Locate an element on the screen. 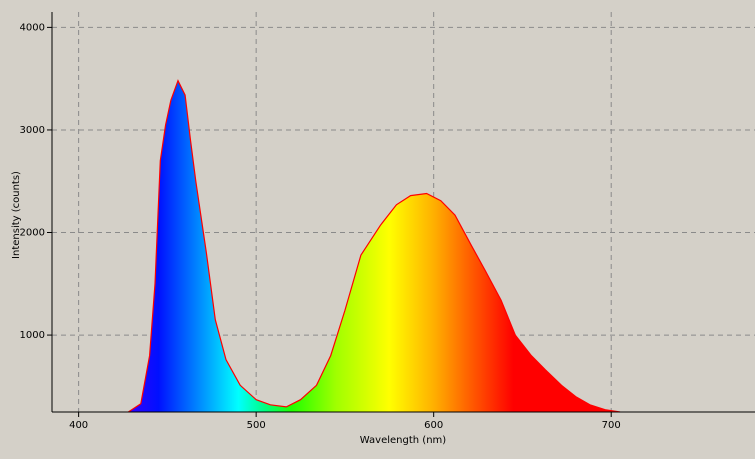 This screenshot has width=755, height=459. x-tick-label: 700 is located at coordinates (611, 425).